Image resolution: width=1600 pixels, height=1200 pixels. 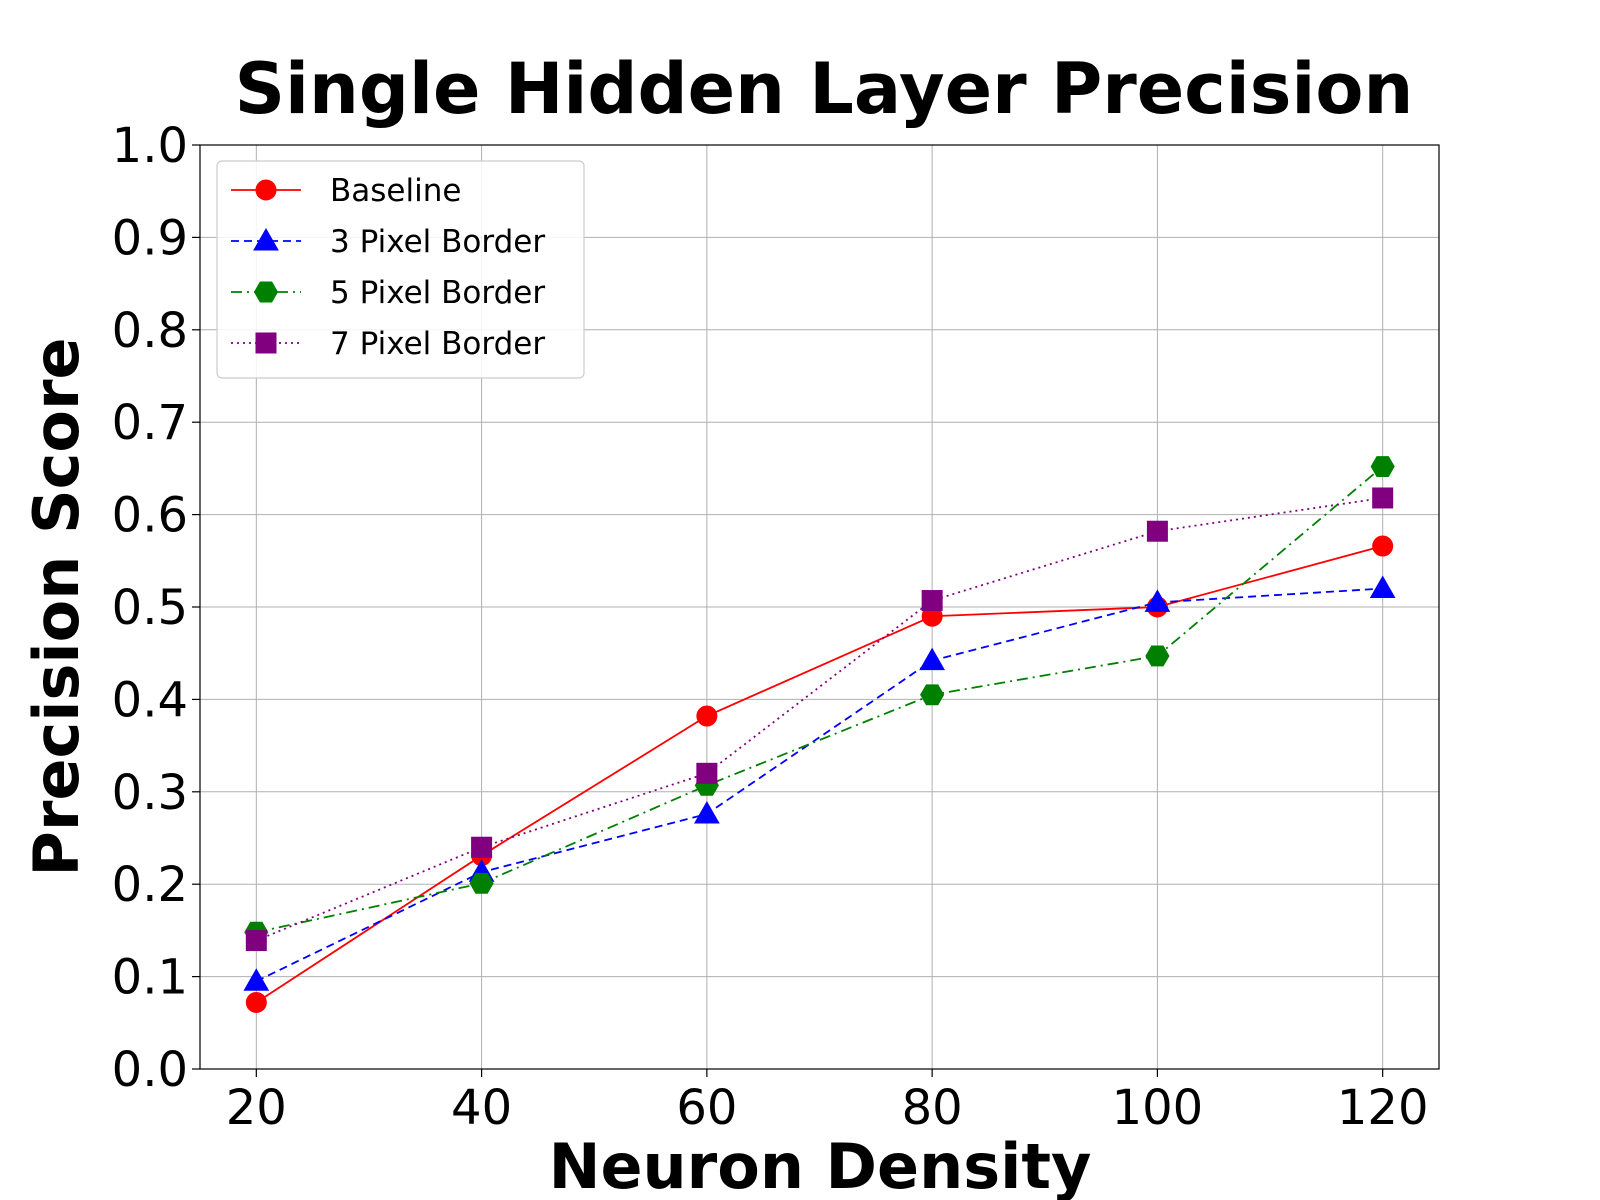 I want to click on legend-item: 5 Pixel Border, so click(x=388, y=293).